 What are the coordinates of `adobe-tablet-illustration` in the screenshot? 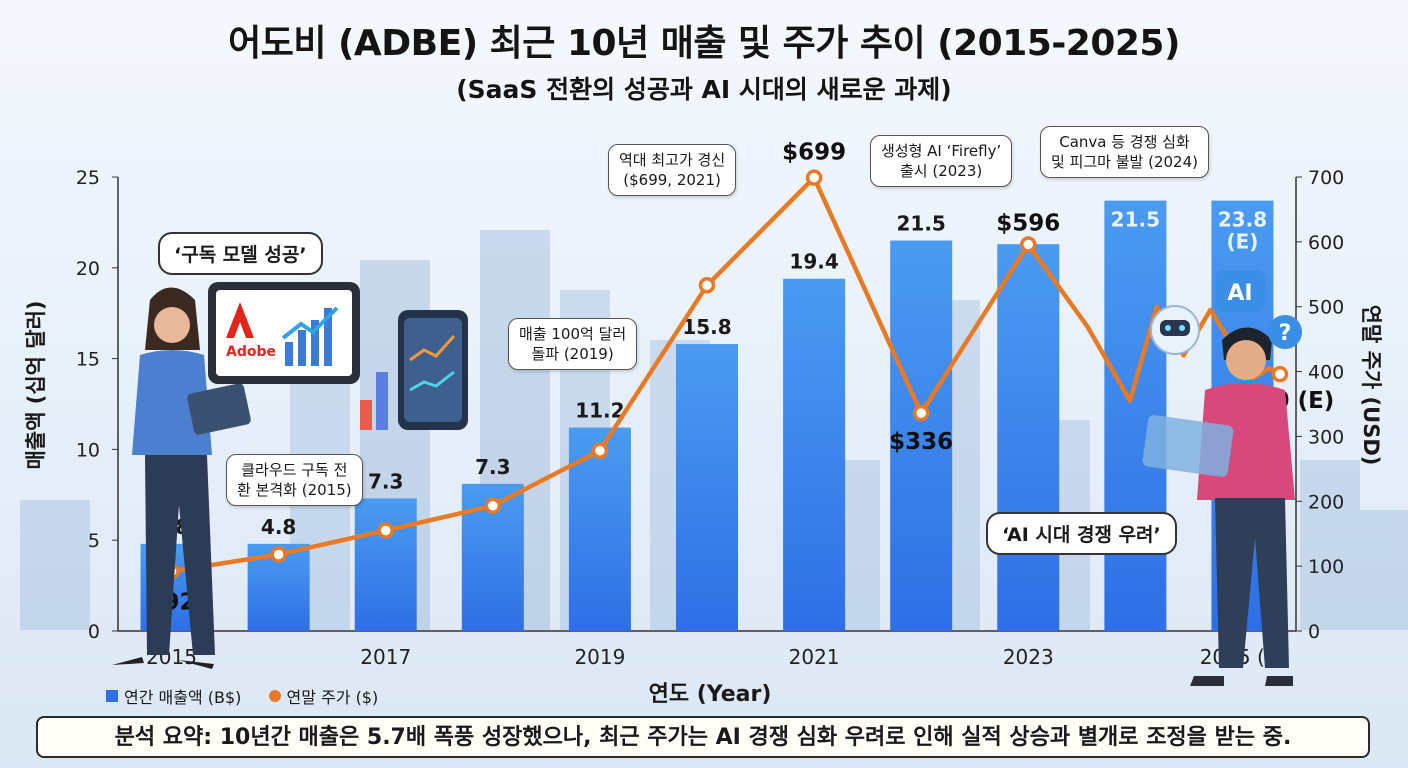 It's located at (284, 333).